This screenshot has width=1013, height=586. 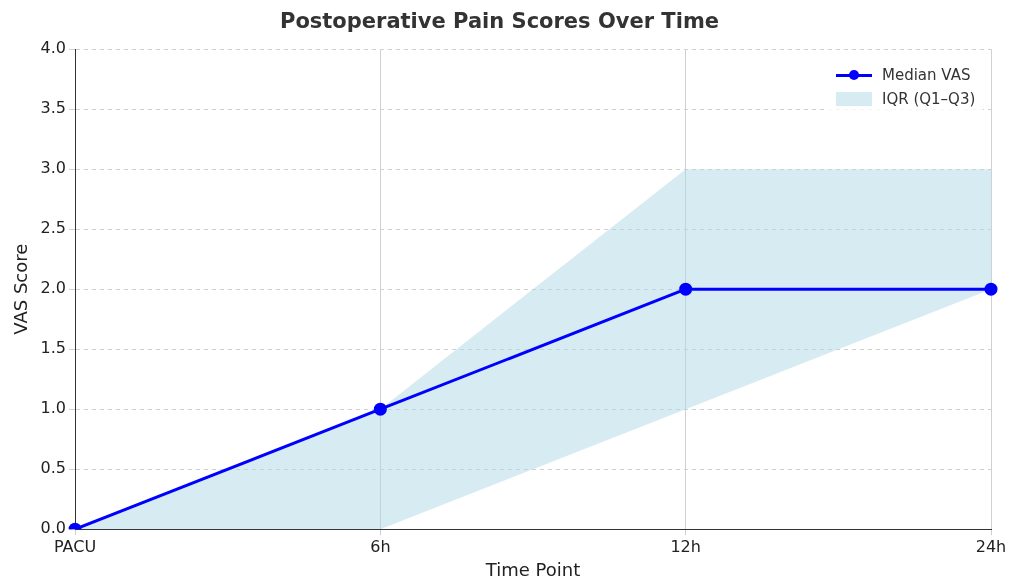 I want to click on y-axis-title: VAS Score, so click(x=21, y=289).